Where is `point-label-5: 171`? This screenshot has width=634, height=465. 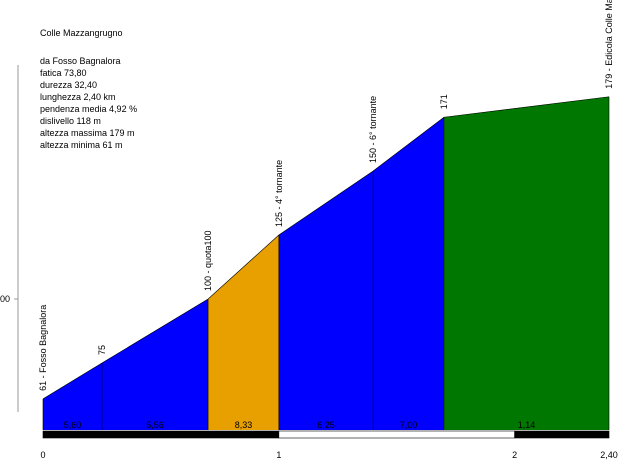 point-label-5: 171 is located at coordinates (444, 101).